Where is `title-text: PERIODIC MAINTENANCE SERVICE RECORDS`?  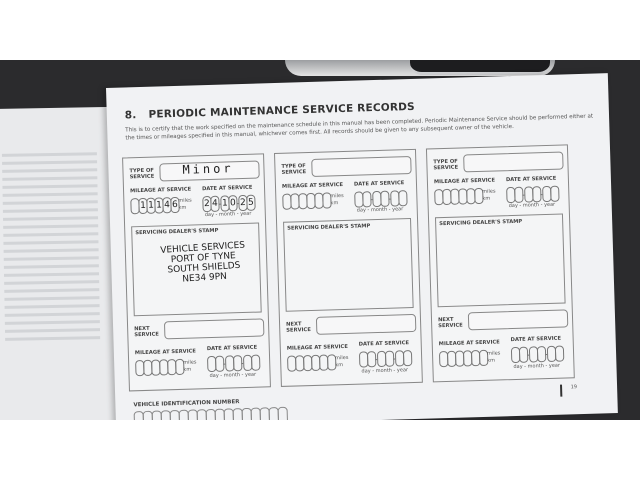
title-text: PERIODIC MAINTENANCE SERVICE RECORDS is located at coordinates (282, 110).